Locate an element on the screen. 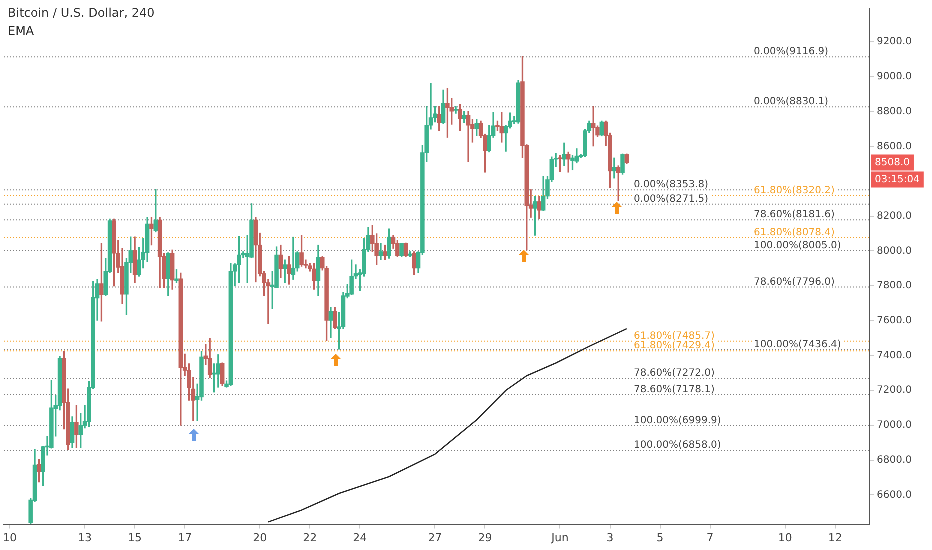 The height and width of the screenshot is (550, 932). annotation: 8508.0 is located at coordinates (892, 162).